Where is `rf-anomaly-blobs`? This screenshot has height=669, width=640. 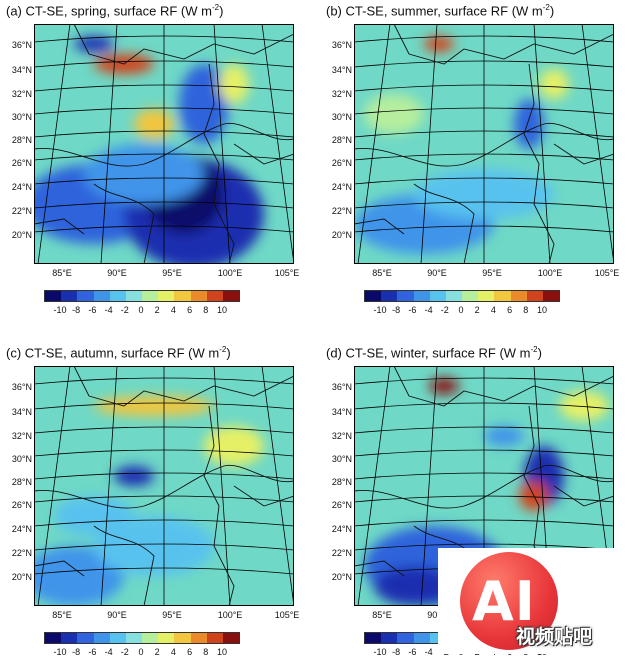
rf-anomaly-blobs is located at coordinates (149, 501).